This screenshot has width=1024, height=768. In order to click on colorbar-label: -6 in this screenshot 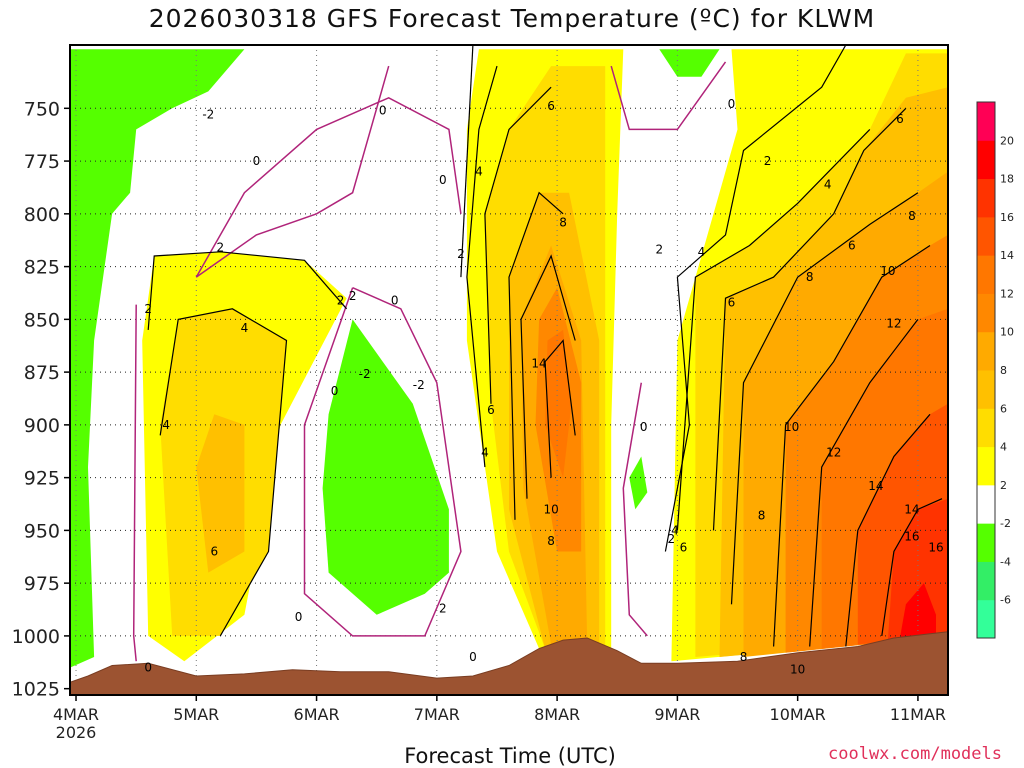, I will do `click(1005, 600)`.